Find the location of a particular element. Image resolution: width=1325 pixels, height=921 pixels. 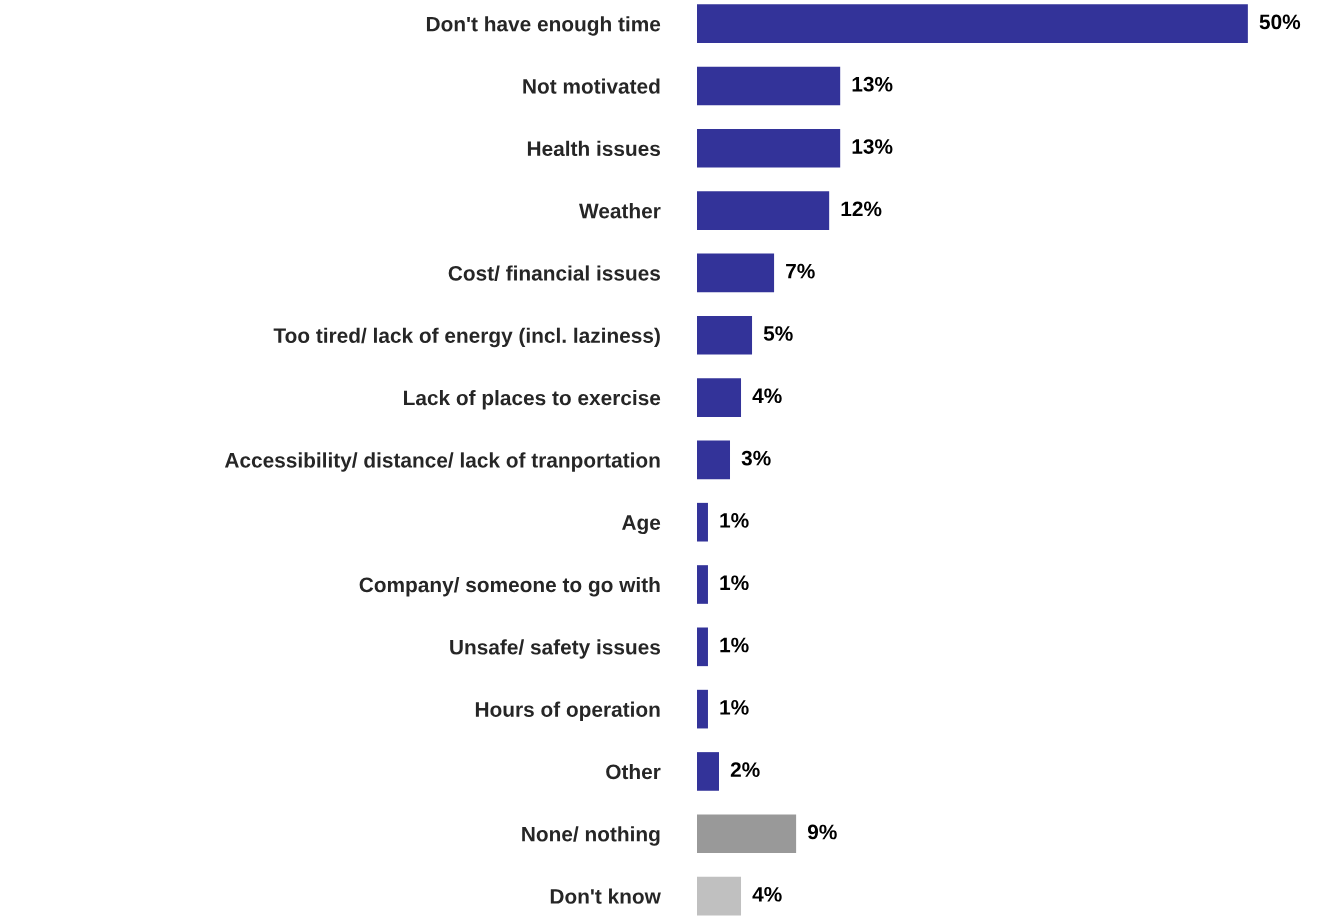

y-tick-label: Accessibility/ distance/ lack of tranportation is located at coordinates (442, 462).